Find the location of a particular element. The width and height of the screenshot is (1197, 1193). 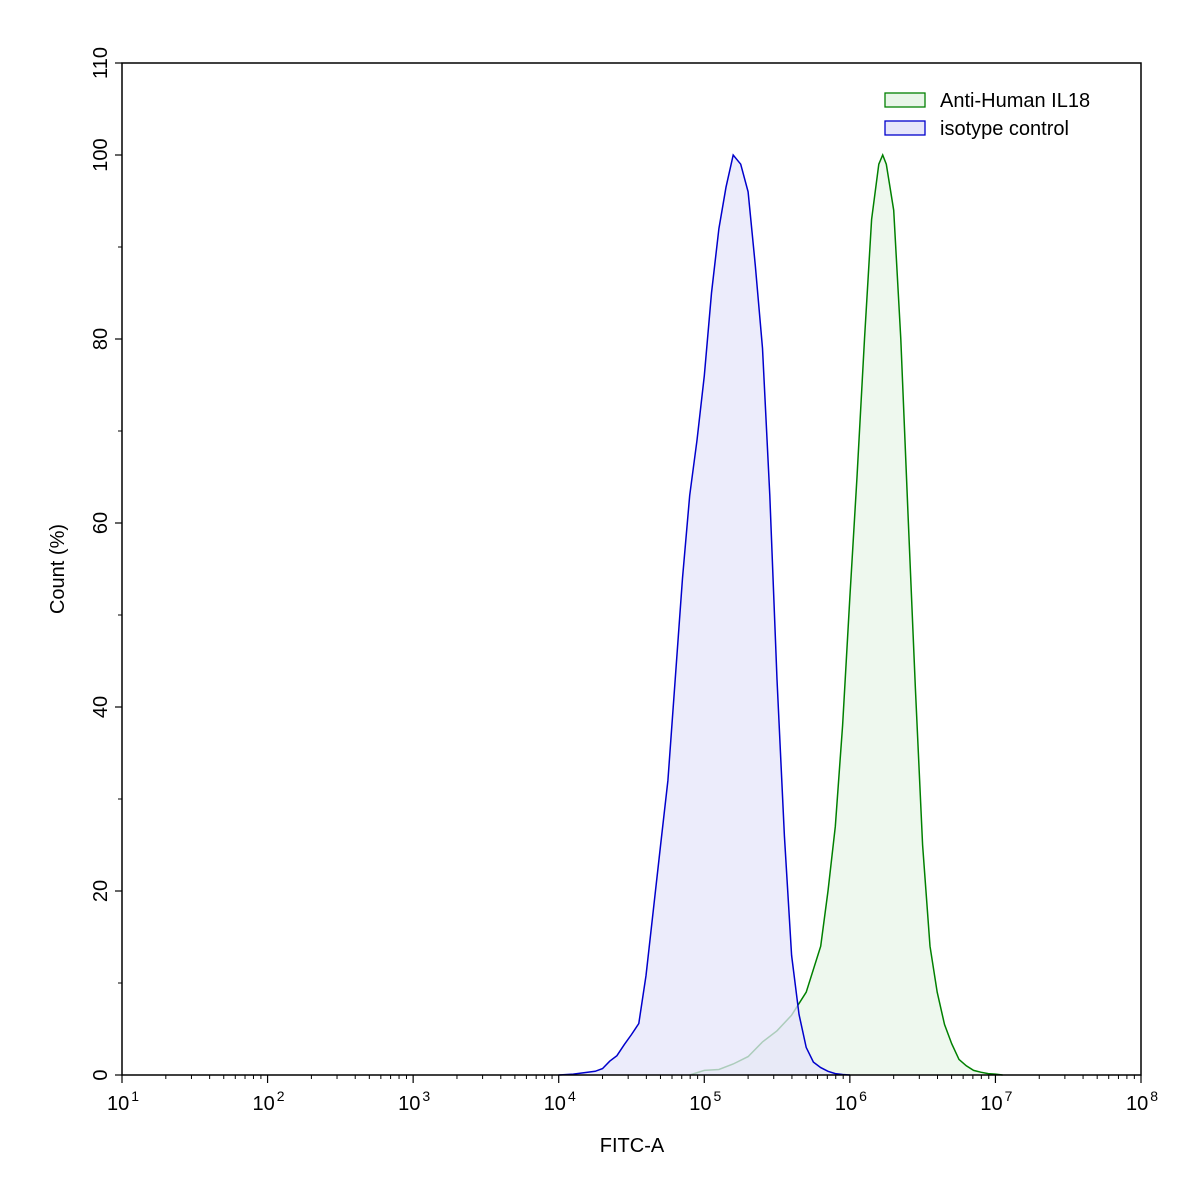

x-tick-label: 10 4 is located at coordinates (560, 1101).